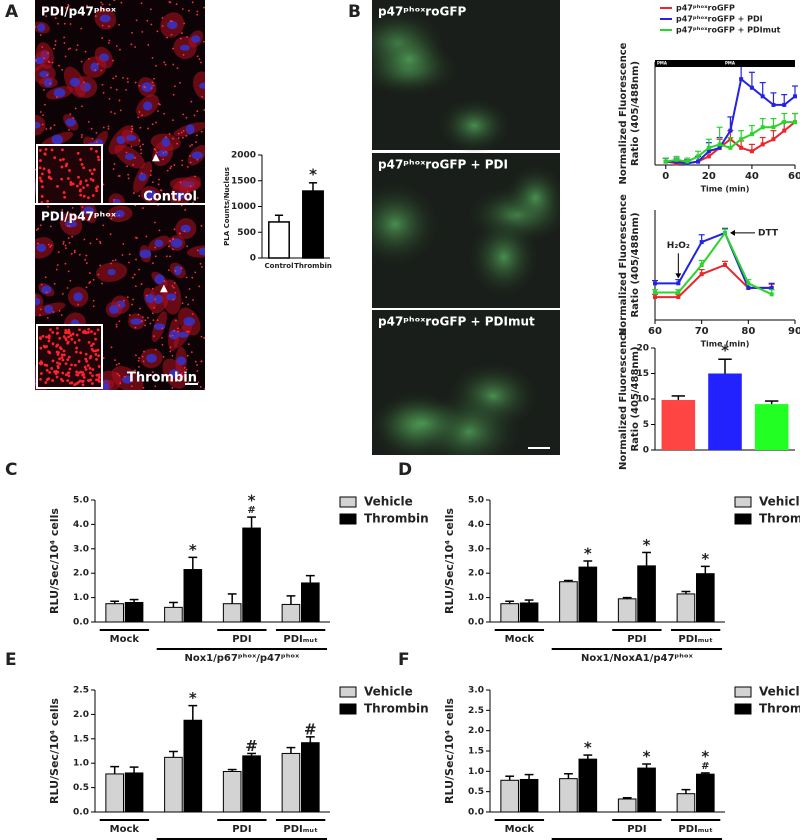 This screenshot has height=840, width=800. I want to click on legend-swatch, so click(348, 502).